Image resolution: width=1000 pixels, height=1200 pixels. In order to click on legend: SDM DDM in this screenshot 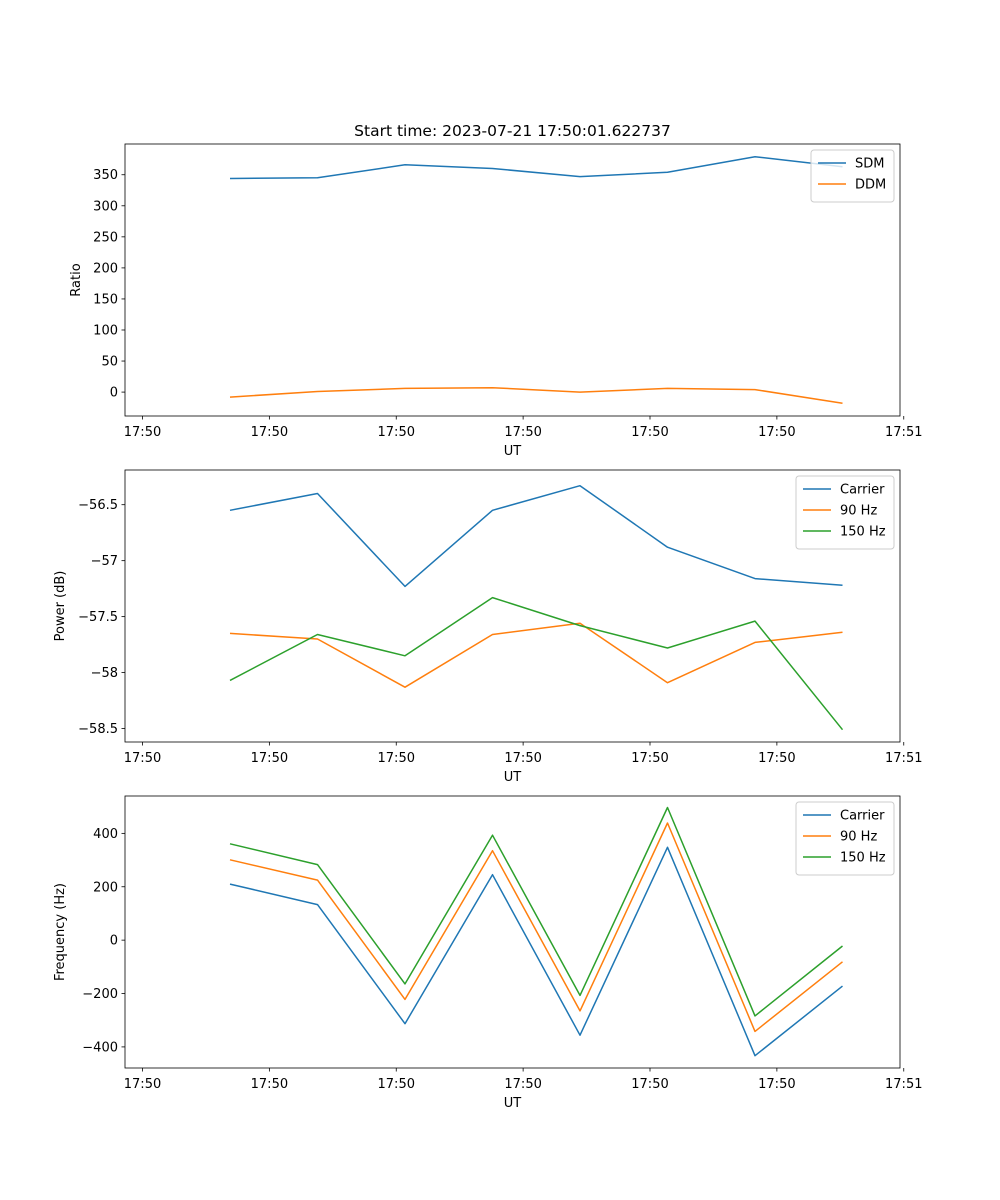, I will do `click(852, 176)`.